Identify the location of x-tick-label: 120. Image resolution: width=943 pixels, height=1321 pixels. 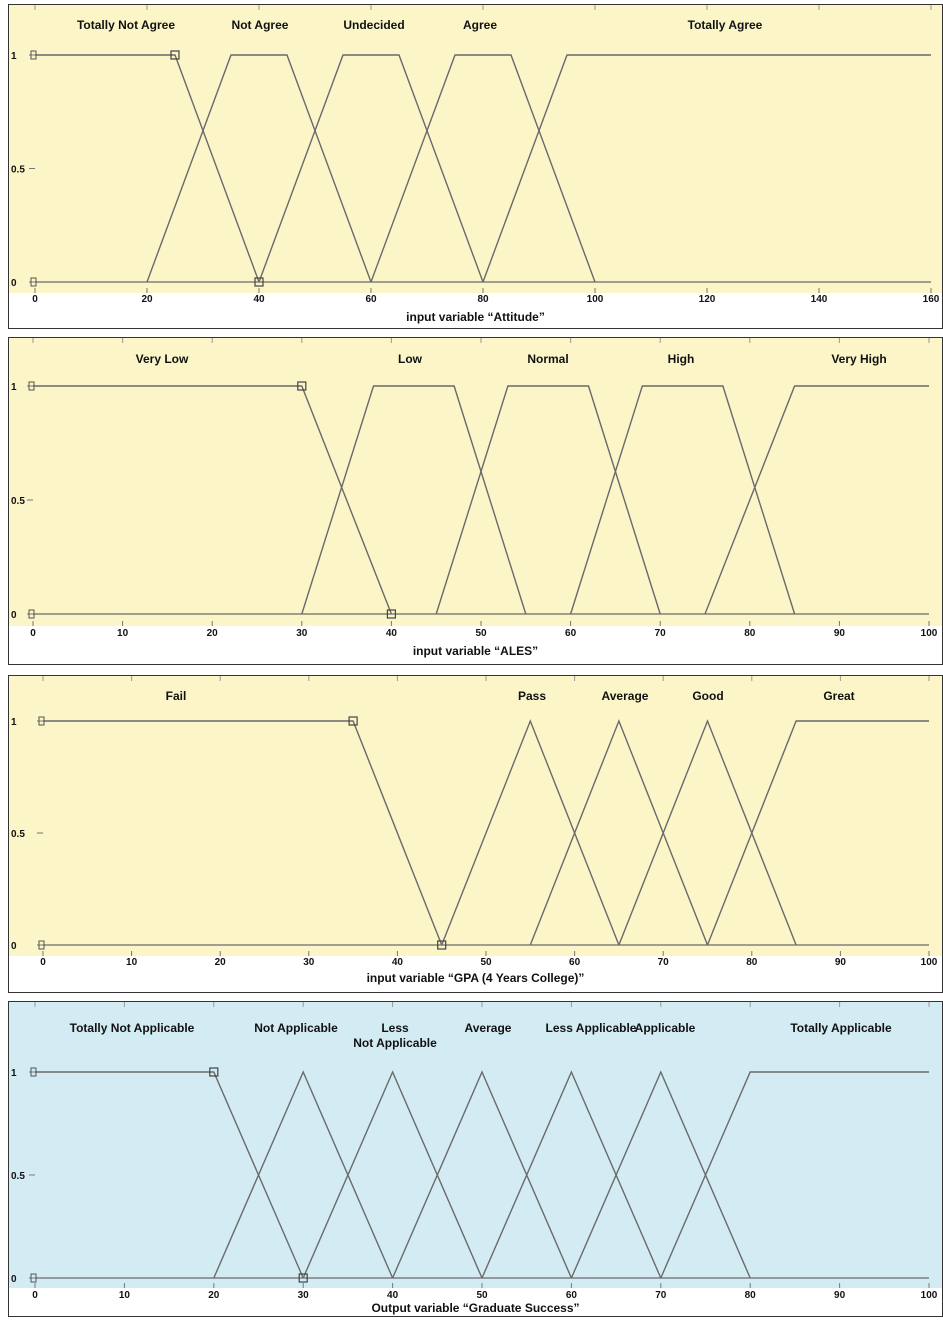
(707, 299).